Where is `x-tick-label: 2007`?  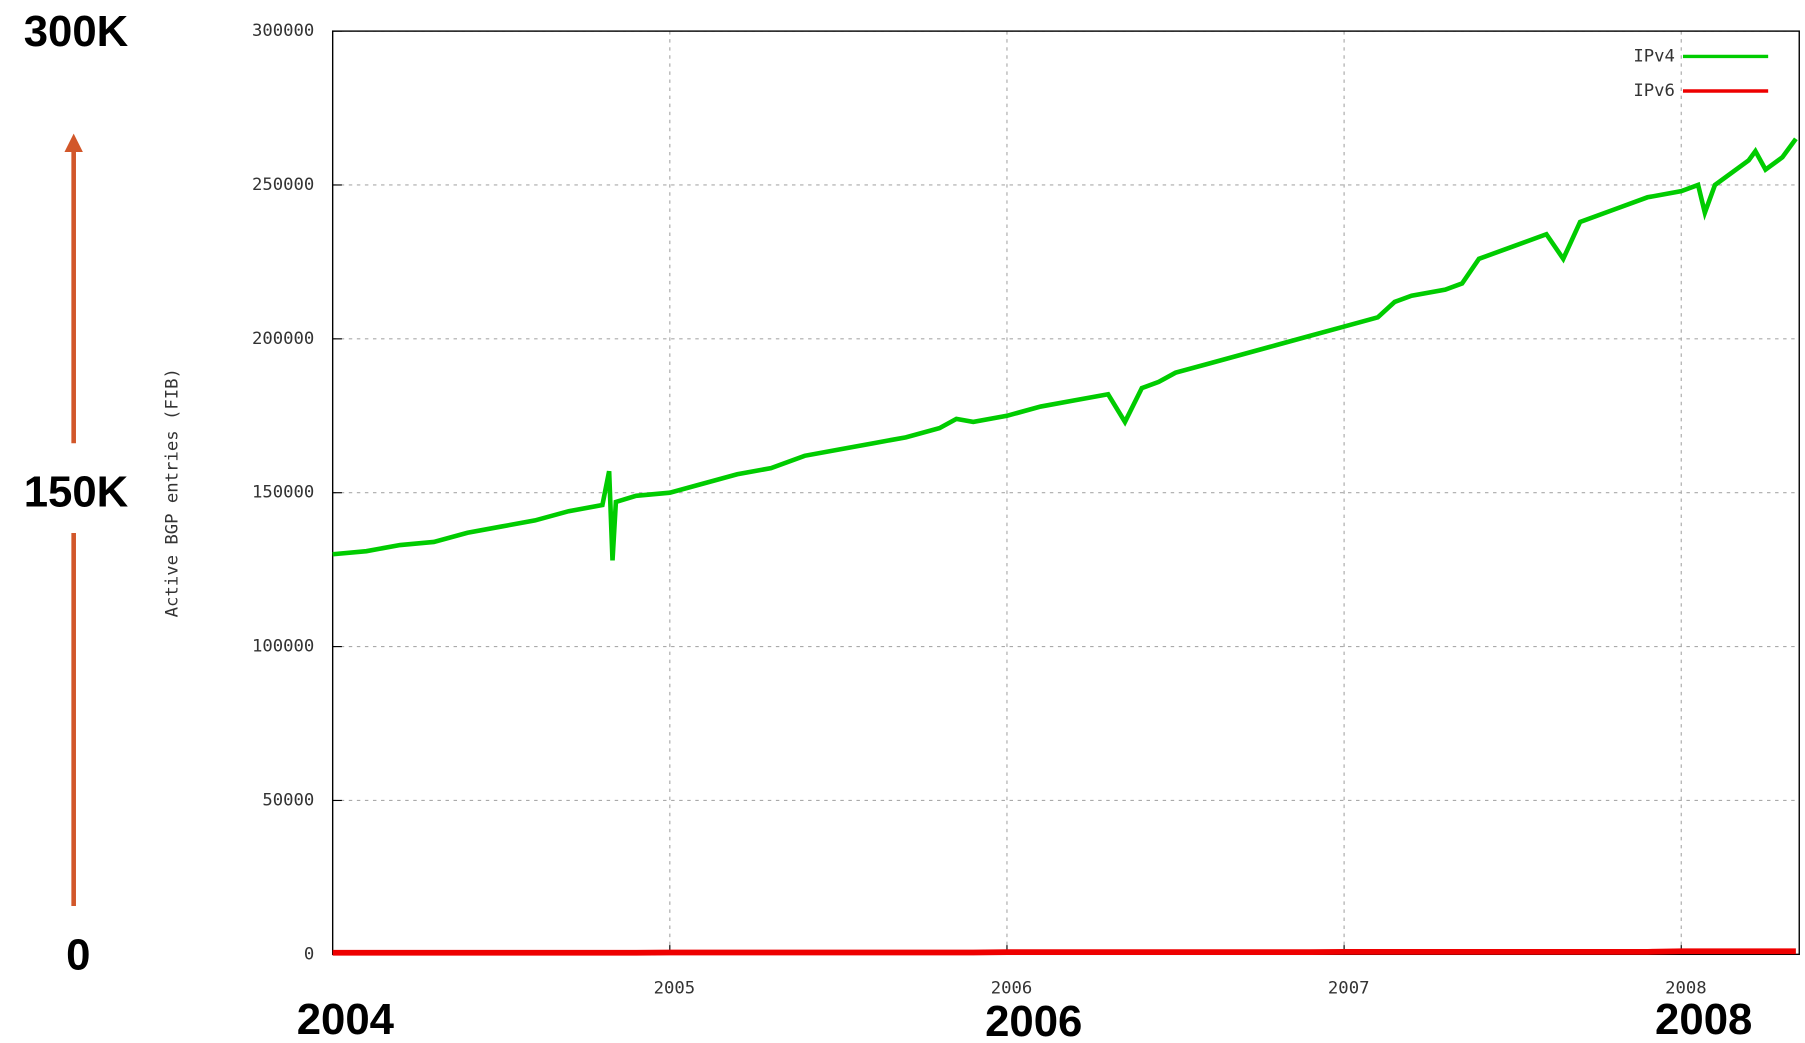 x-tick-label: 2007 is located at coordinates (1349, 988).